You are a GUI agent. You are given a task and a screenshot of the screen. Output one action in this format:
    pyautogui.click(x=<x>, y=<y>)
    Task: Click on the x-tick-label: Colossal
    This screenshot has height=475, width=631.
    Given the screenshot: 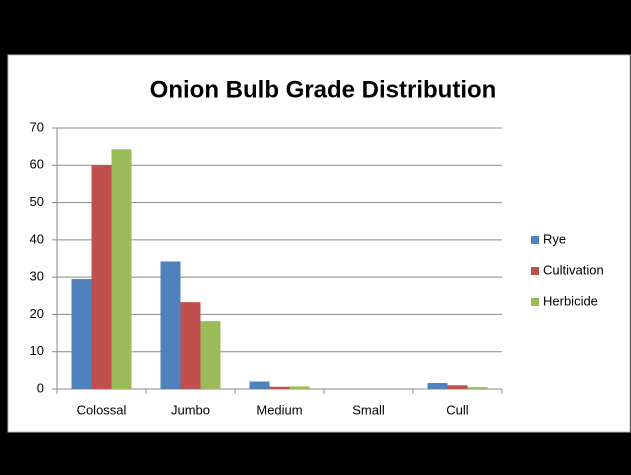 What is the action you would take?
    pyautogui.click(x=102, y=409)
    